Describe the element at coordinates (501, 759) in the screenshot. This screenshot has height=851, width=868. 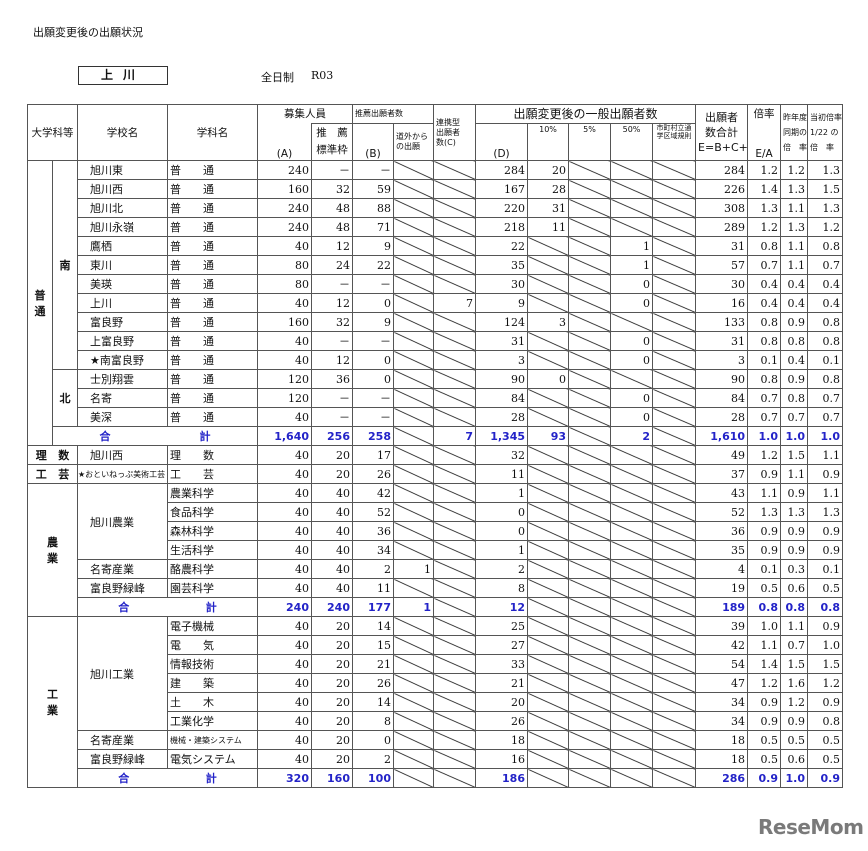
I see `cell-d: 16` at that location.